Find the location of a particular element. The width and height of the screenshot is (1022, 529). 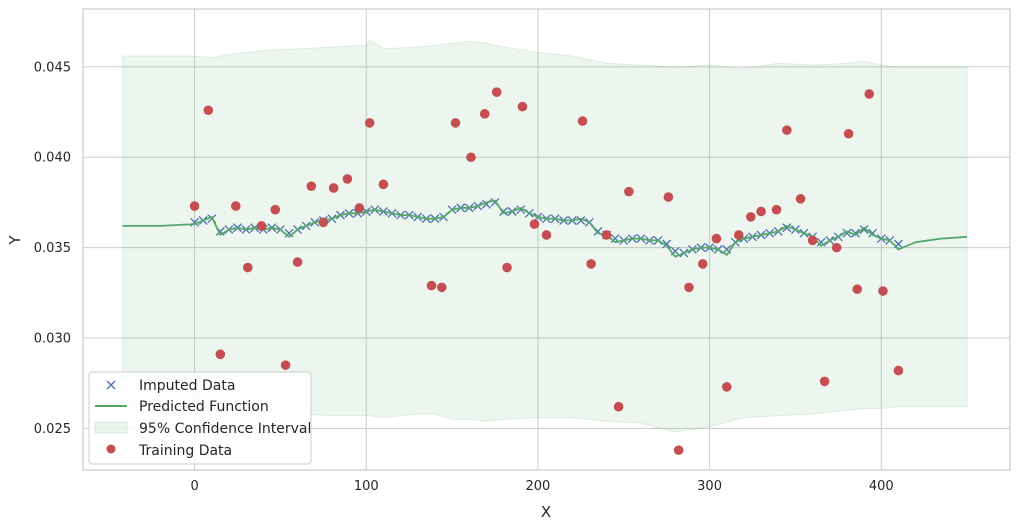

legend-confidence-label: 95% Confidence Interval is located at coordinates (225, 429).